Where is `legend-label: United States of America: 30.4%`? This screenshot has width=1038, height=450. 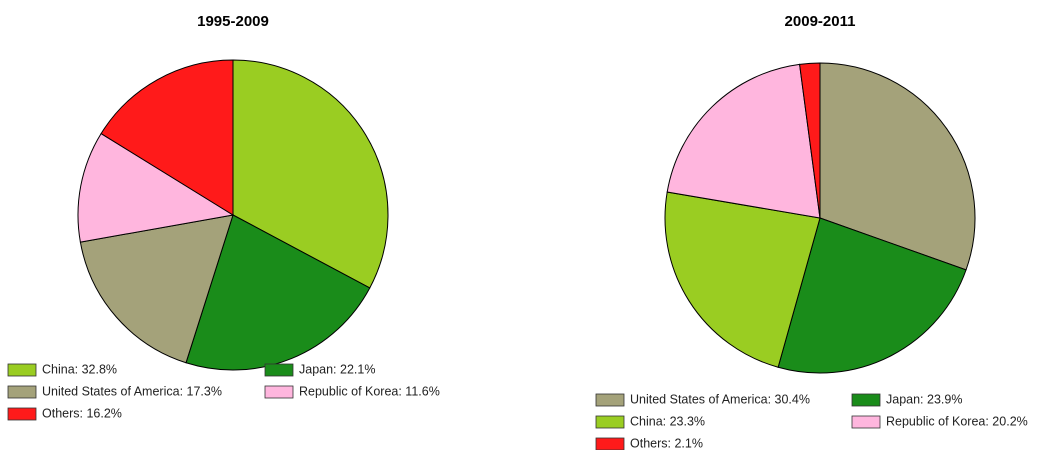
legend-label: United States of America: 30.4% is located at coordinates (720, 399).